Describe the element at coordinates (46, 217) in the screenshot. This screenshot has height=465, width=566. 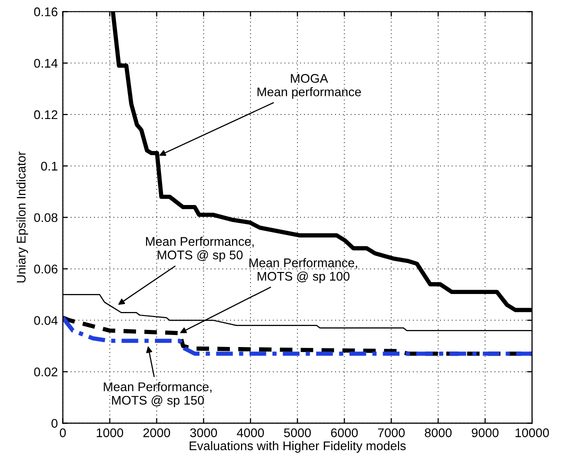
I see `y-tick-label: 0.08` at that location.